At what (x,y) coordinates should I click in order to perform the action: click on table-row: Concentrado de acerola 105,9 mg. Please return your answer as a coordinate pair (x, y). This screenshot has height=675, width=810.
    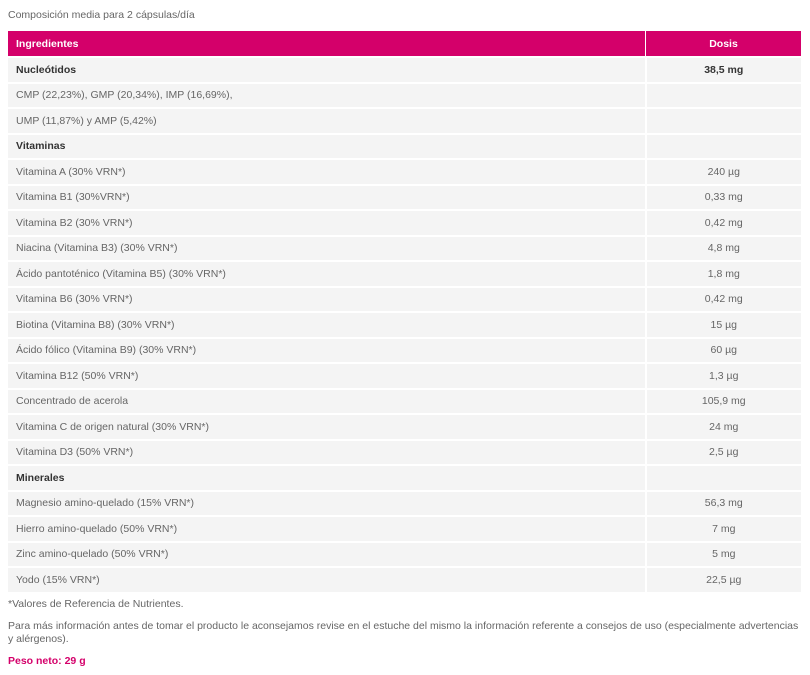
    Looking at the image, I should click on (404, 400).